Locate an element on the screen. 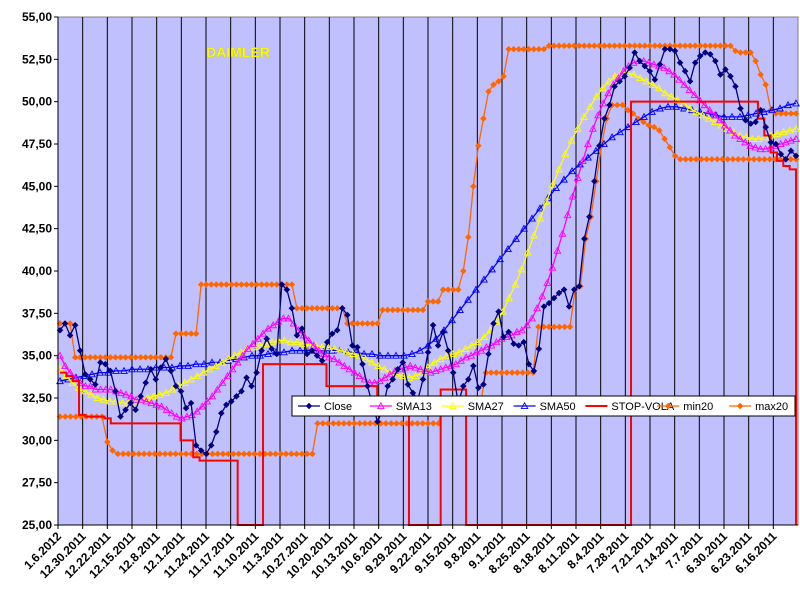  y-tick-label: 30,00 is located at coordinates (37, 440).